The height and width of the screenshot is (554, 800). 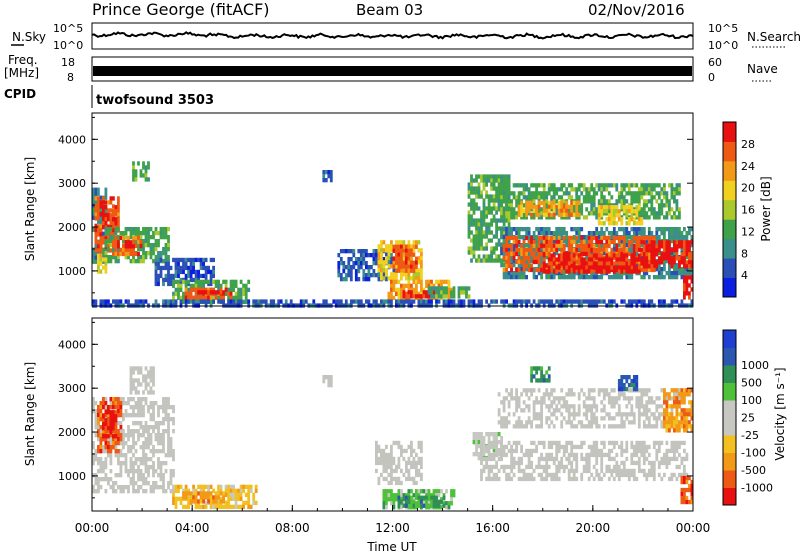 What do you see at coordinates (68, 45) in the screenshot?
I see `noise-left-bottom-tick: 10^0` at bounding box center [68, 45].